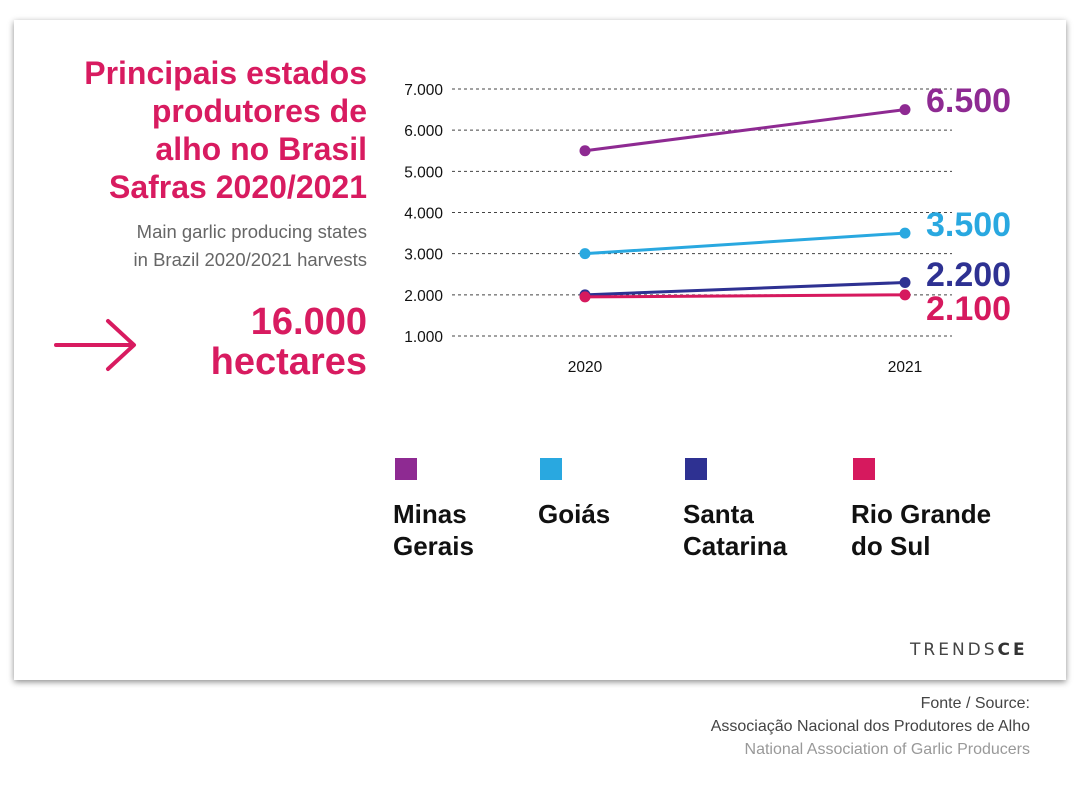 This screenshot has height=787, width=1080. Describe the element at coordinates (423, 337) in the screenshot. I see `y-tick-label: 1.000` at that location.